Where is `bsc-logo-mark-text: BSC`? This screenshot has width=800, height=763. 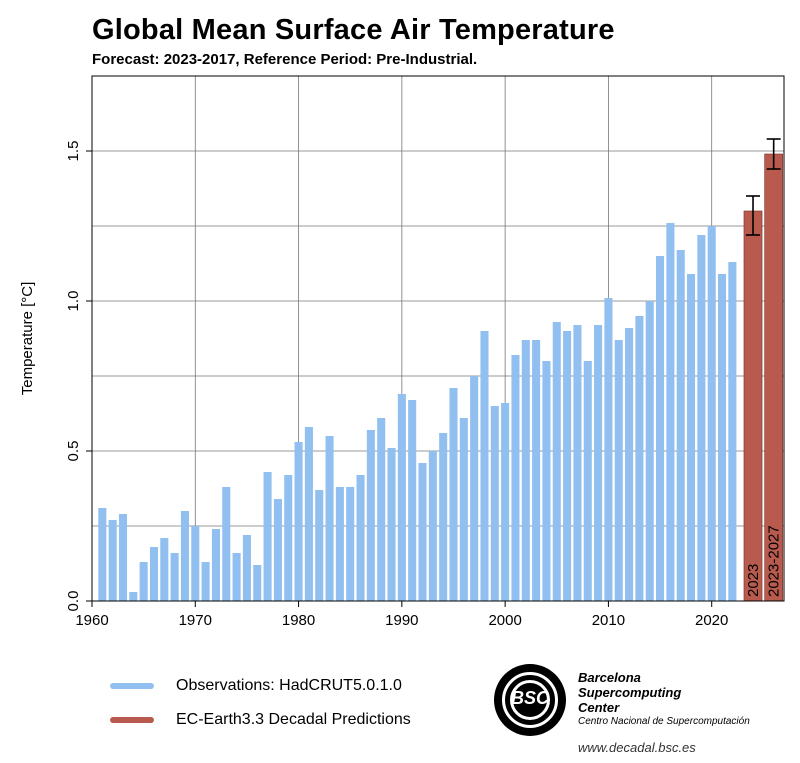 bsc-logo-mark-text: BSC is located at coordinates (529, 698).